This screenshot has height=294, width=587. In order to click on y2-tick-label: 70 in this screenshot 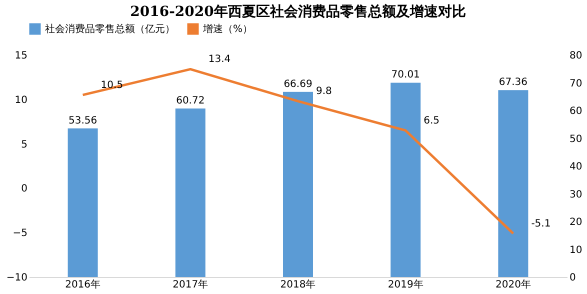, I will do `click(576, 84)`.